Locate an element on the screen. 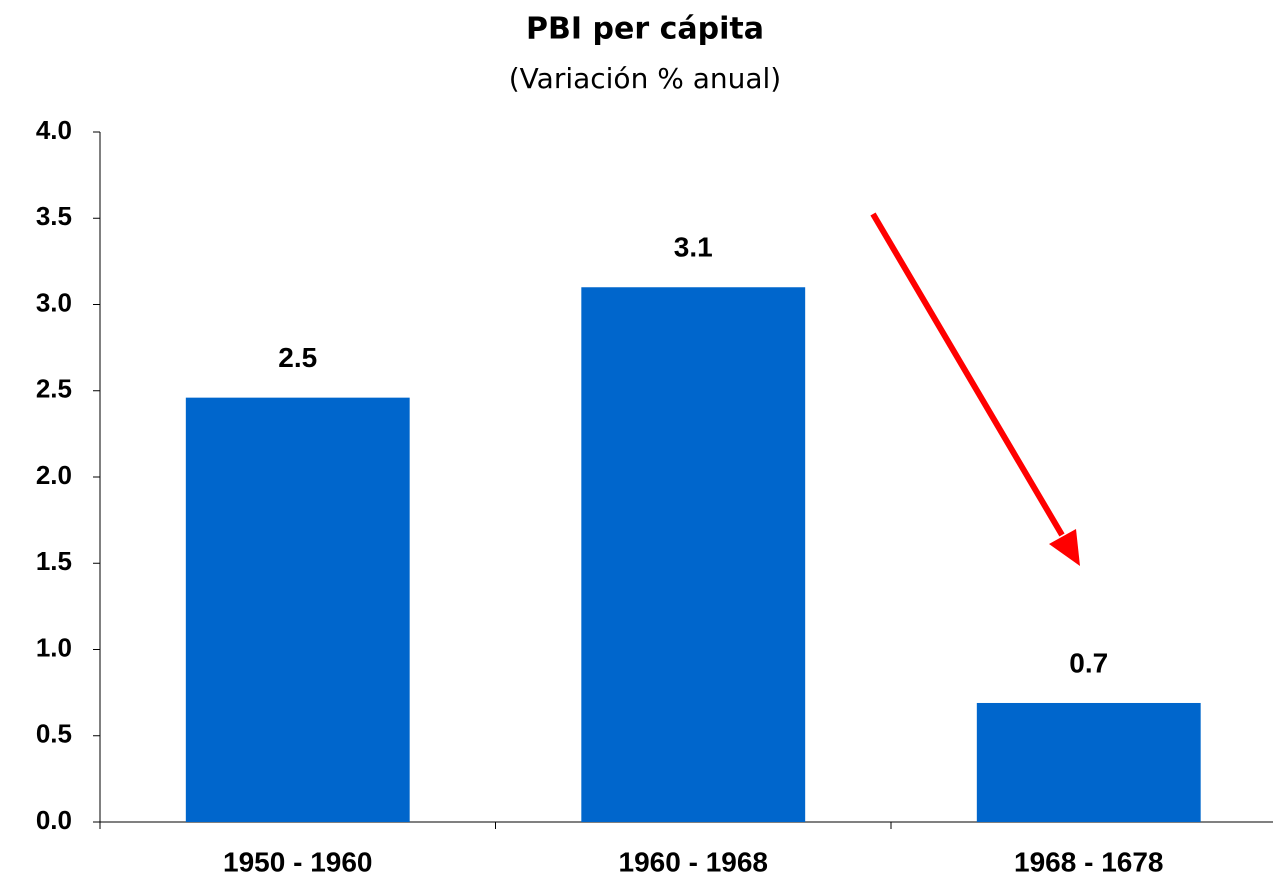 The height and width of the screenshot is (885, 1274). trend-arrow is located at coordinates (975, 389).